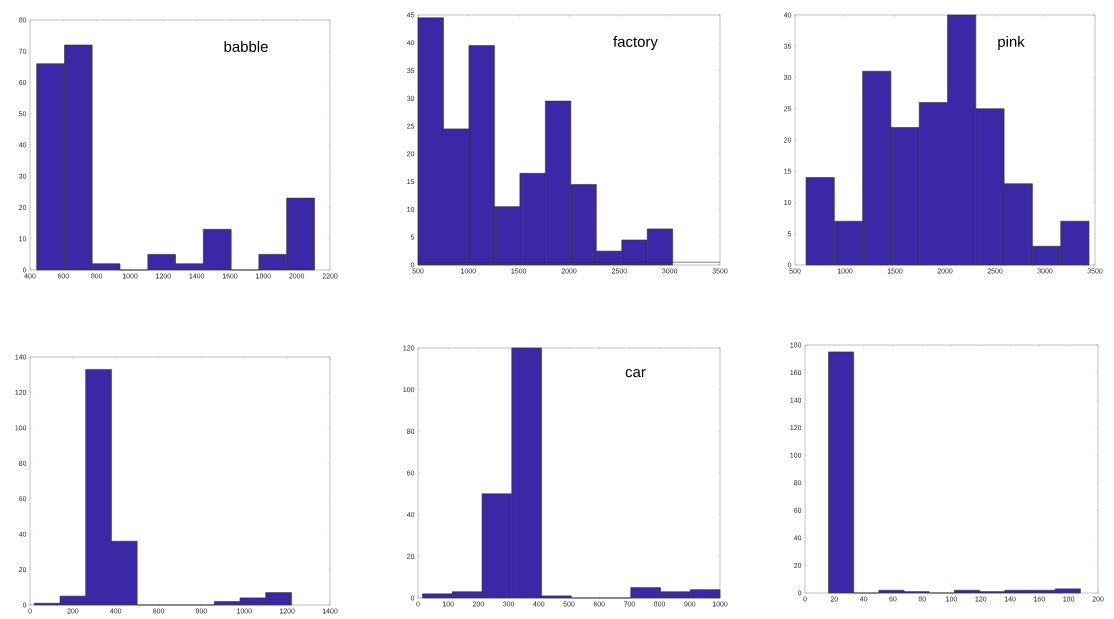  What do you see at coordinates (635, 373) in the screenshot?
I see `text: car` at bounding box center [635, 373].